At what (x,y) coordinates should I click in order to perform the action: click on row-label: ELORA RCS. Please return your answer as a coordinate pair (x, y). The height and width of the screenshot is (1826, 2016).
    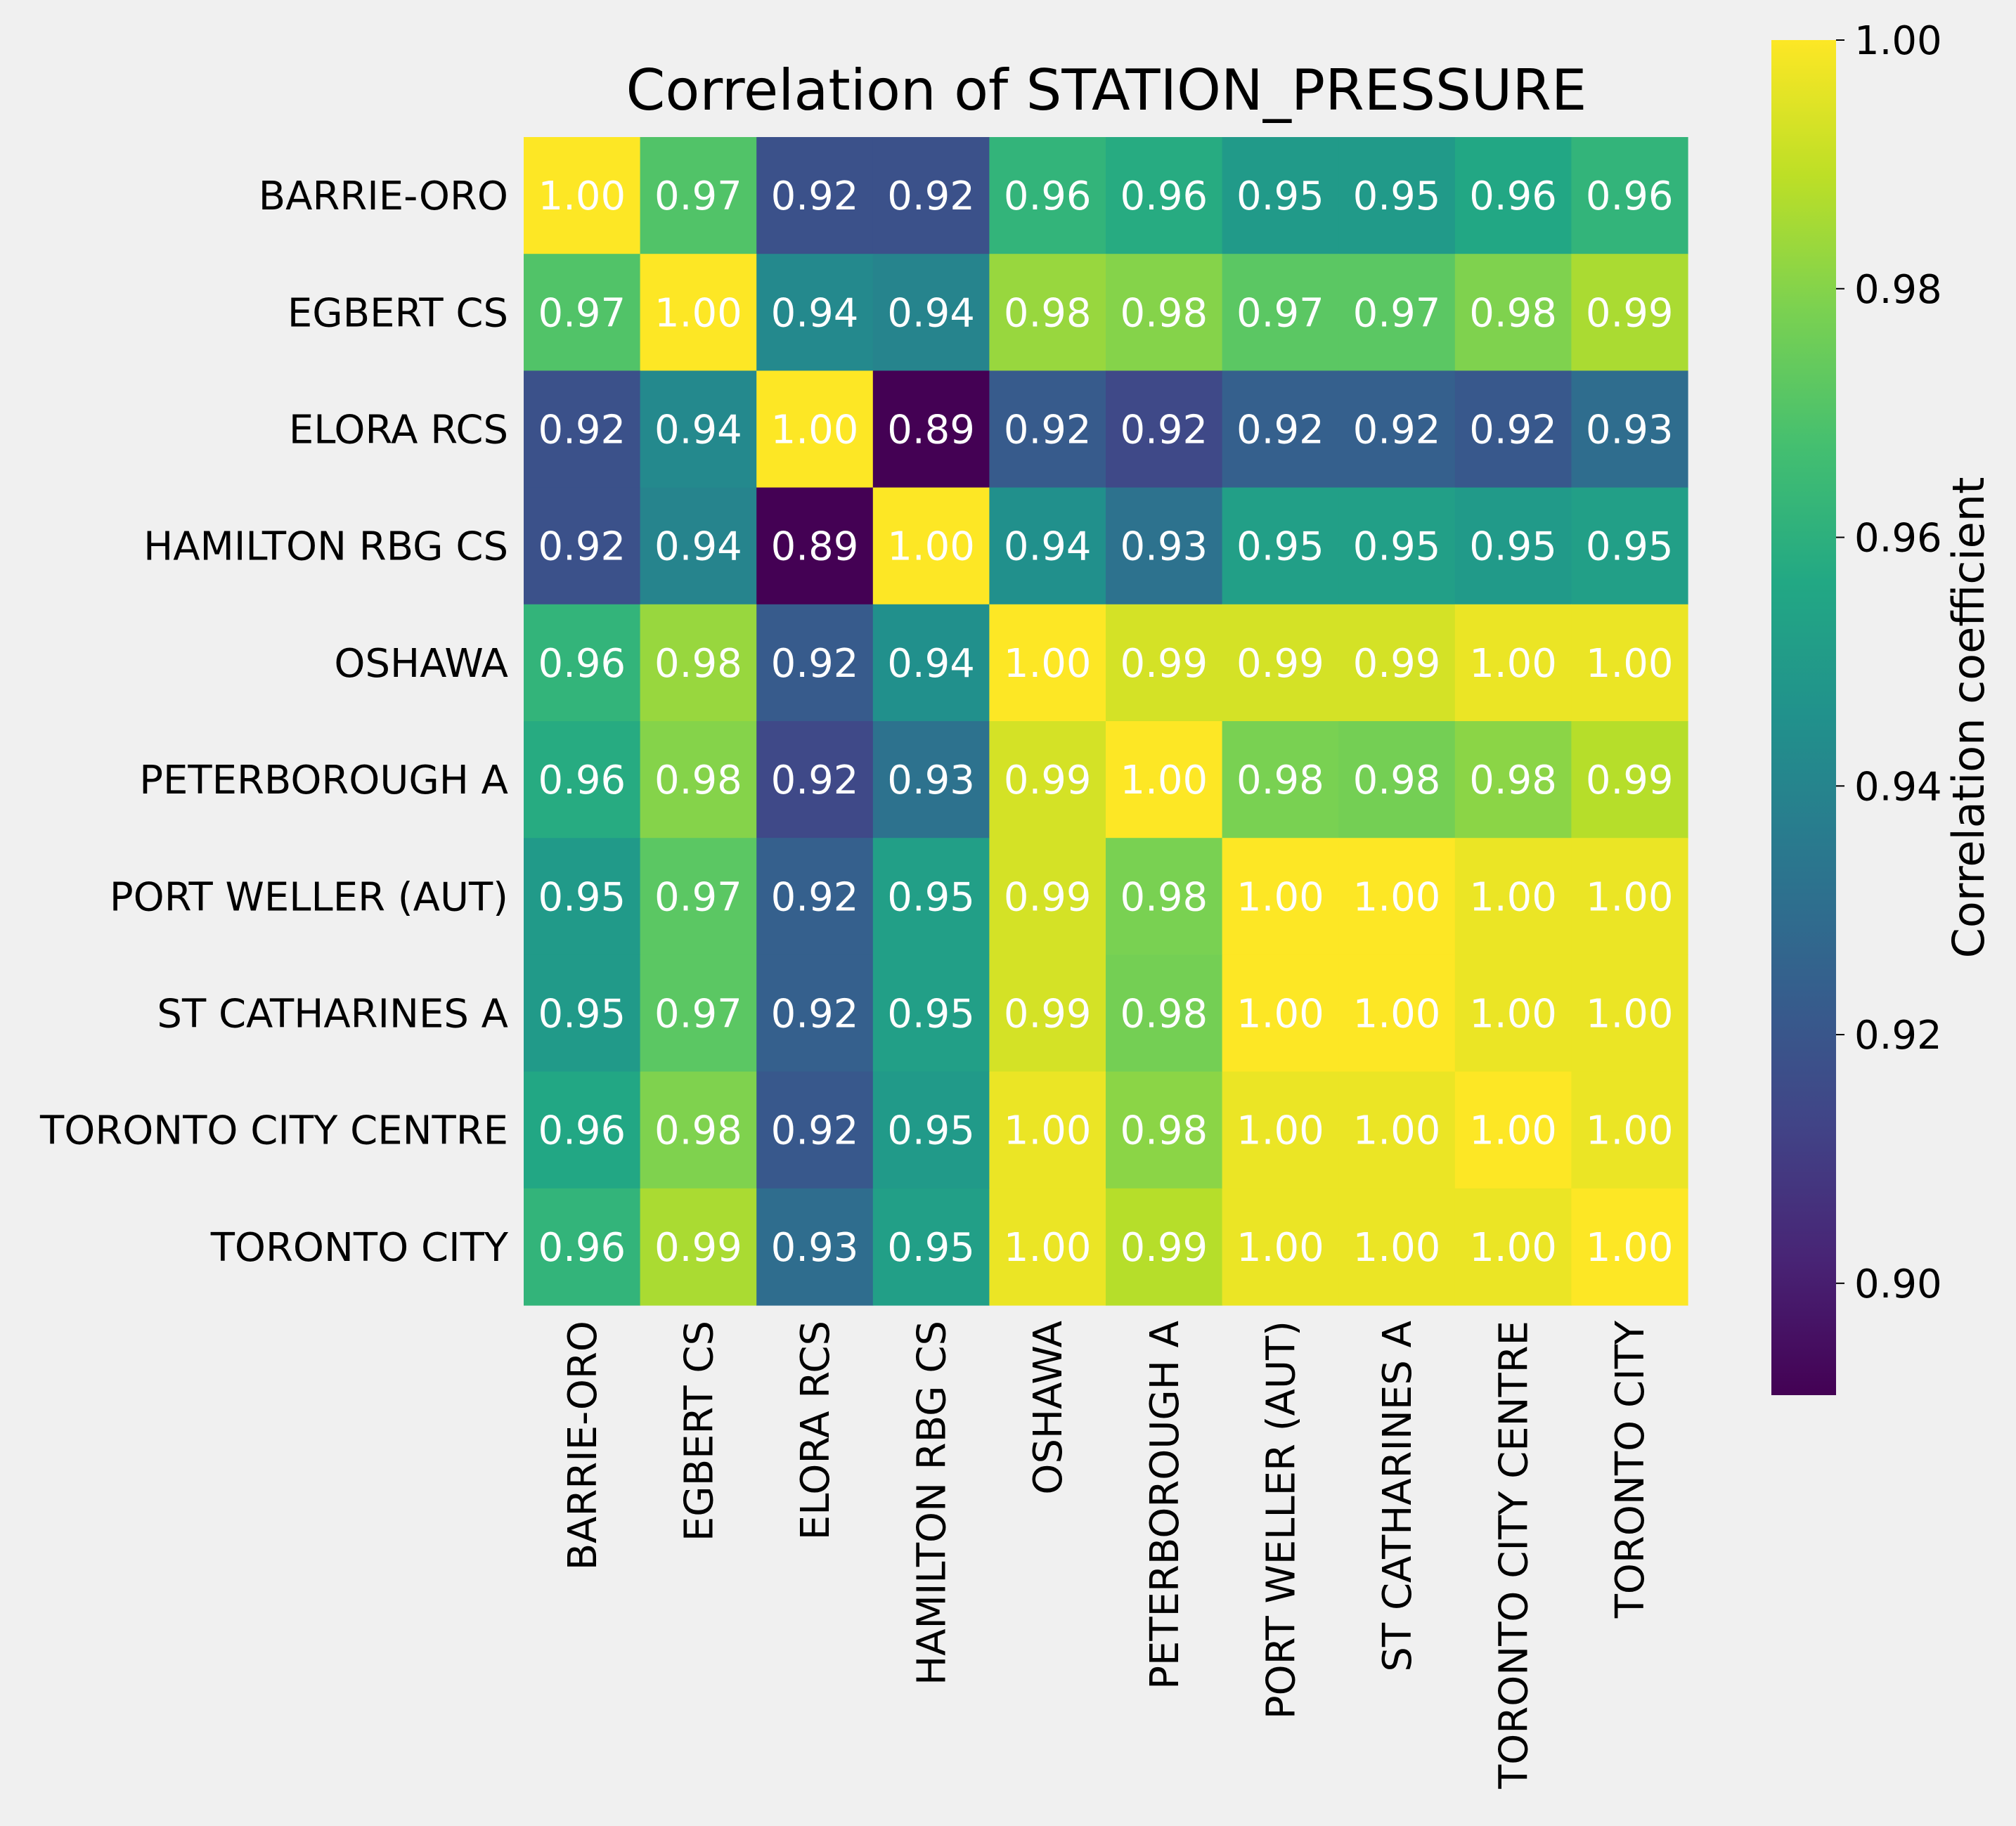
    Looking at the image, I should click on (398, 430).